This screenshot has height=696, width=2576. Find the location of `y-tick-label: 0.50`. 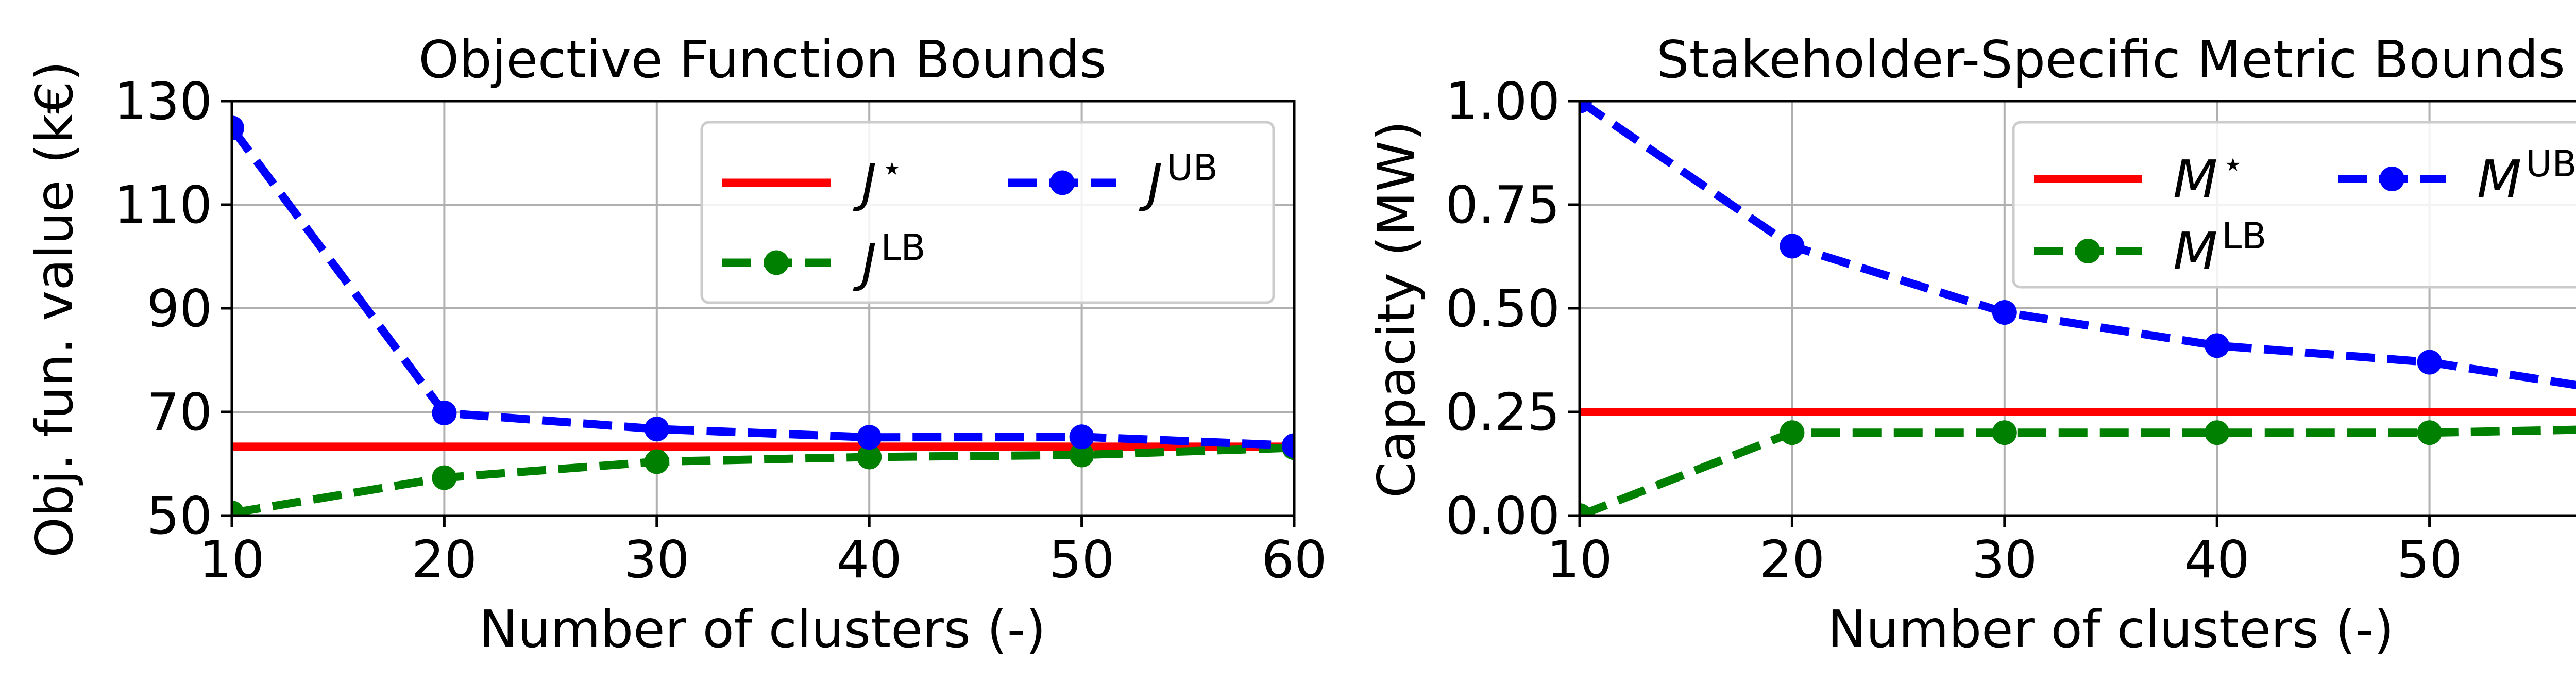

y-tick-label: 0.50 is located at coordinates (1502, 308).